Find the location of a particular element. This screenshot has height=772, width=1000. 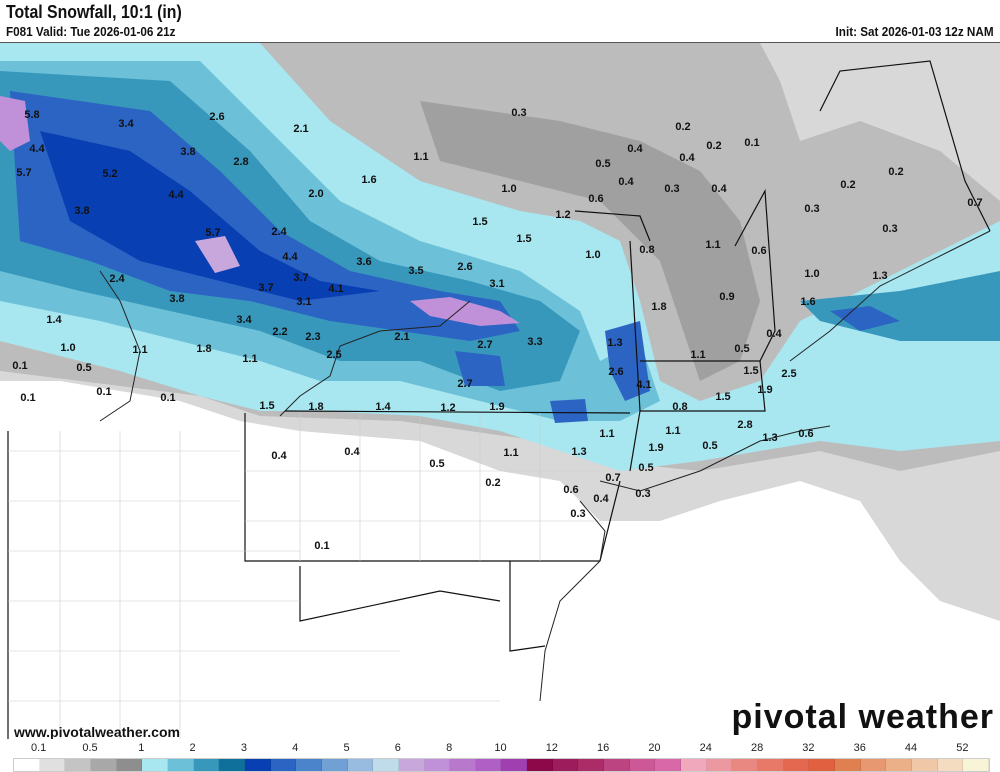

snowfall-value: 4.4 is located at coordinates (176, 195).